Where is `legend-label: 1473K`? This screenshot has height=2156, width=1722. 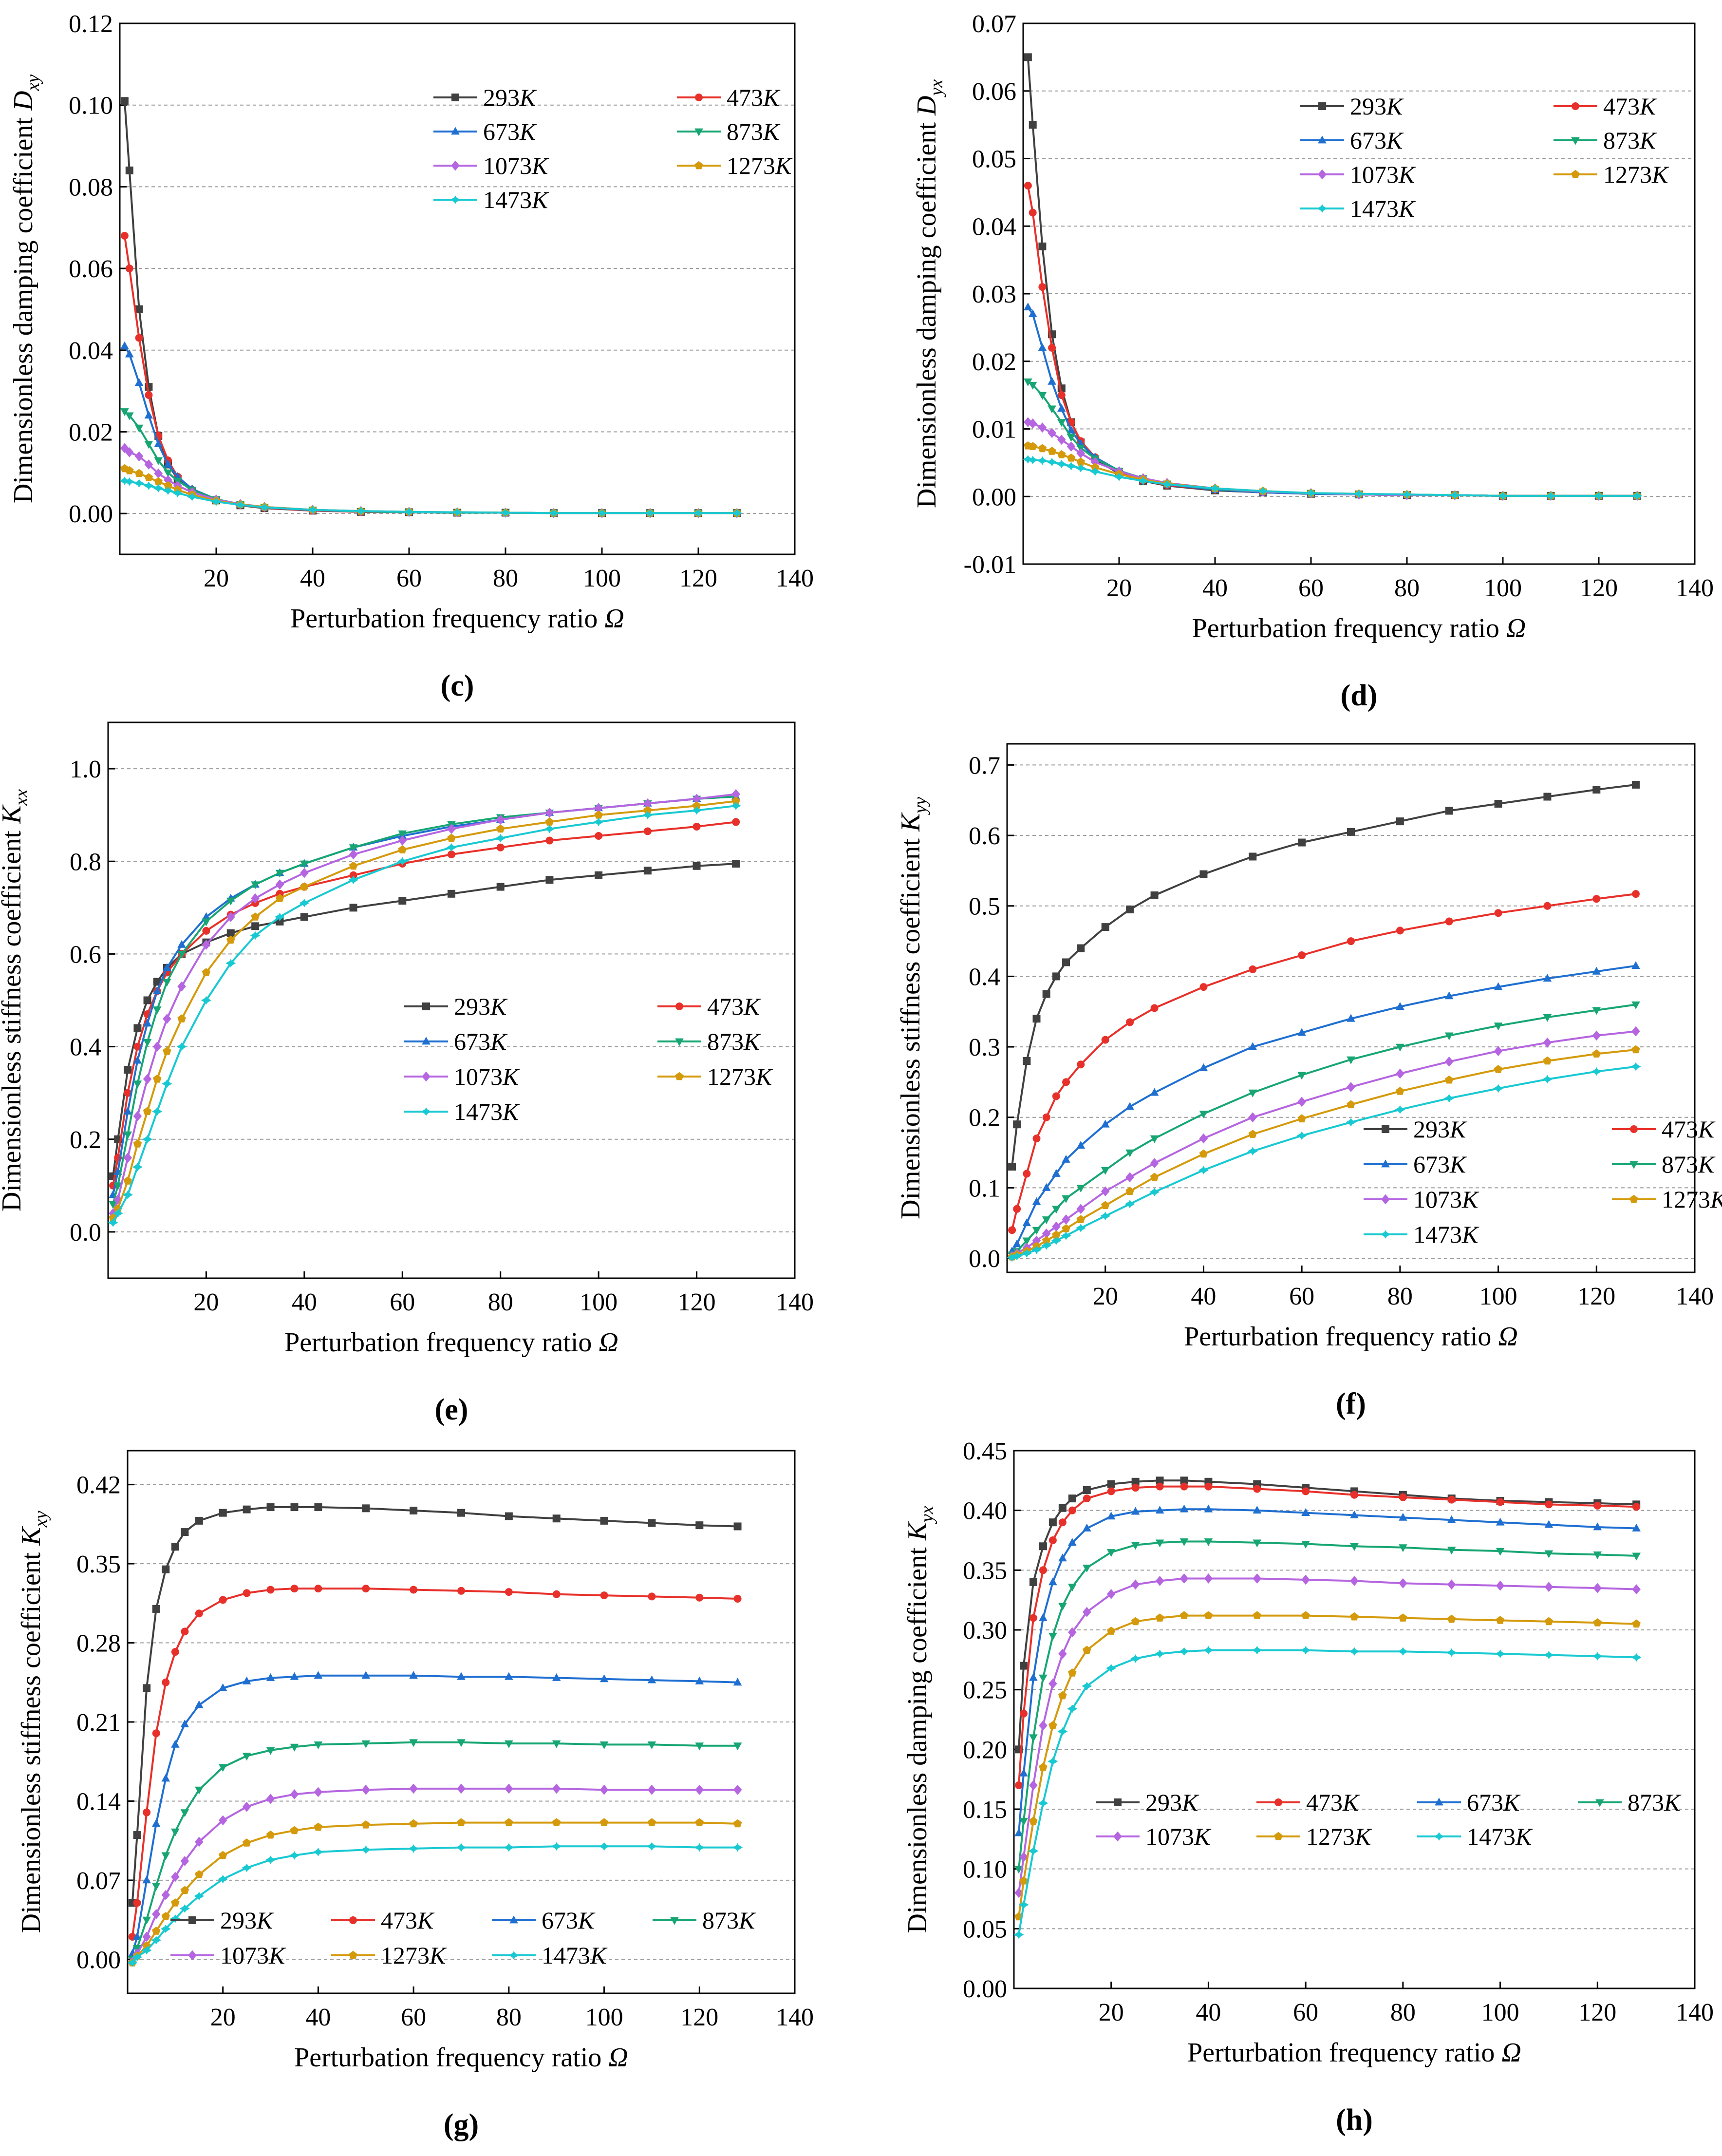 legend-label: 1473K is located at coordinates (1446, 1235).